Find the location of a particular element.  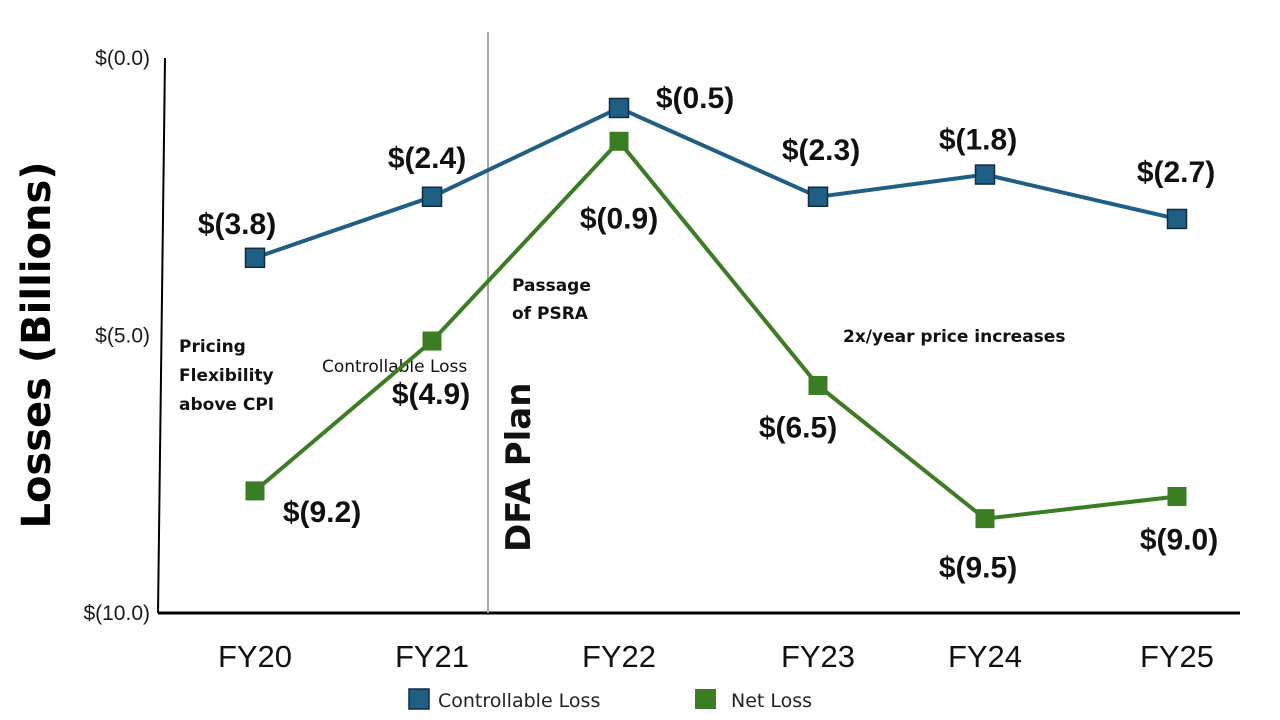

annotation-price-increases: 2x/year price increases is located at coordinates (954, 337).